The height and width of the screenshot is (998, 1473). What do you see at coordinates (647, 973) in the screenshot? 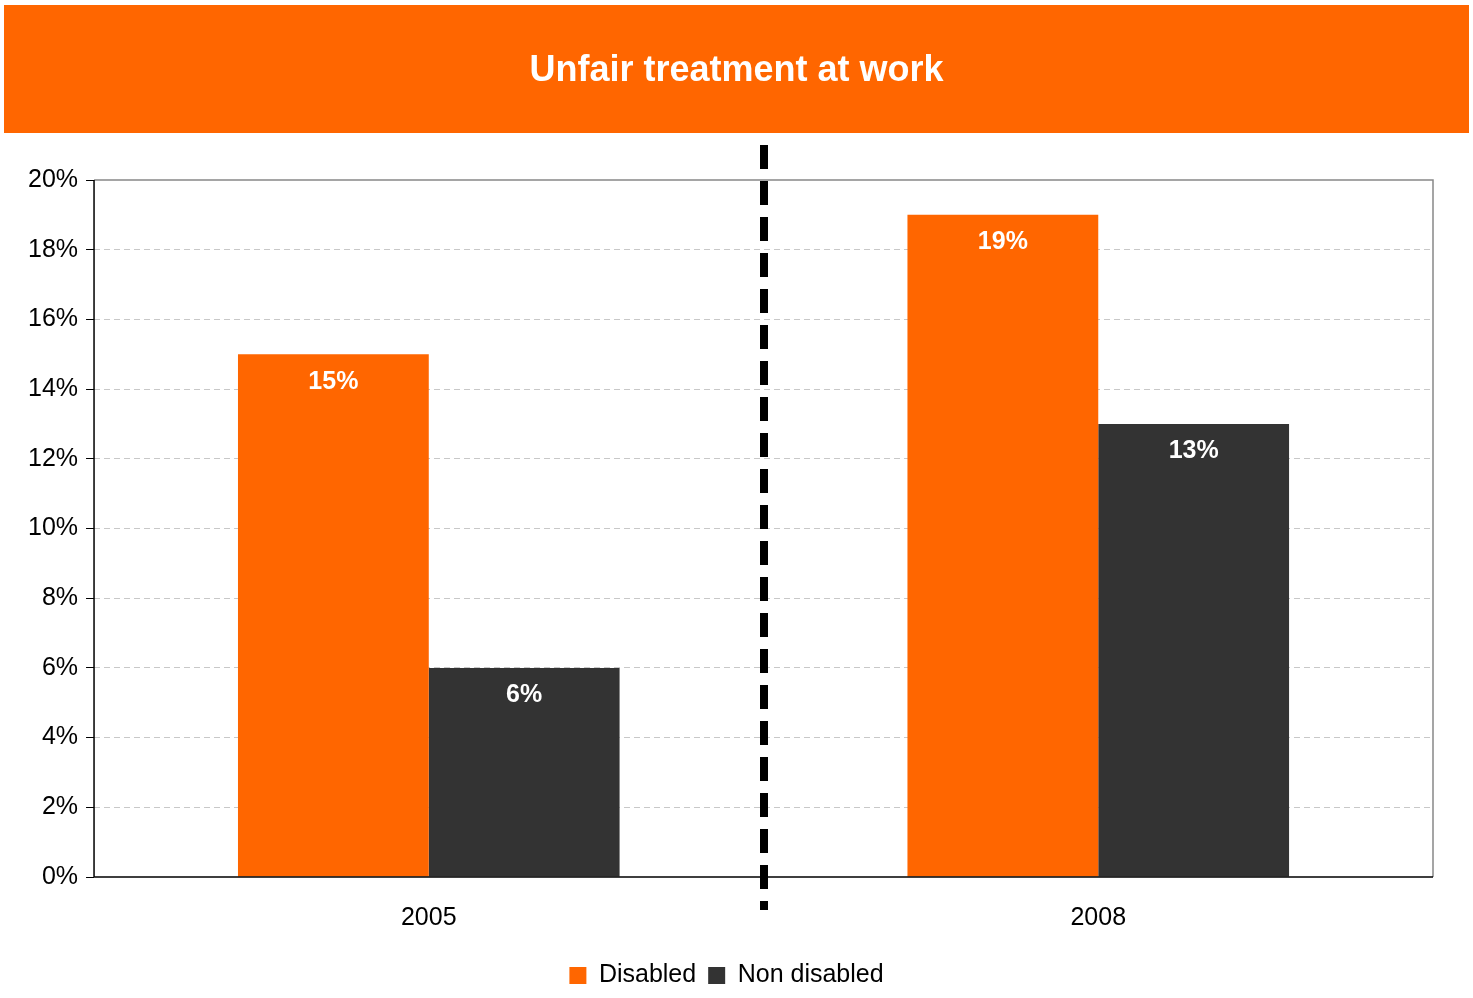
I see `legend-label: Disabled` at bounding box center [647, 973].